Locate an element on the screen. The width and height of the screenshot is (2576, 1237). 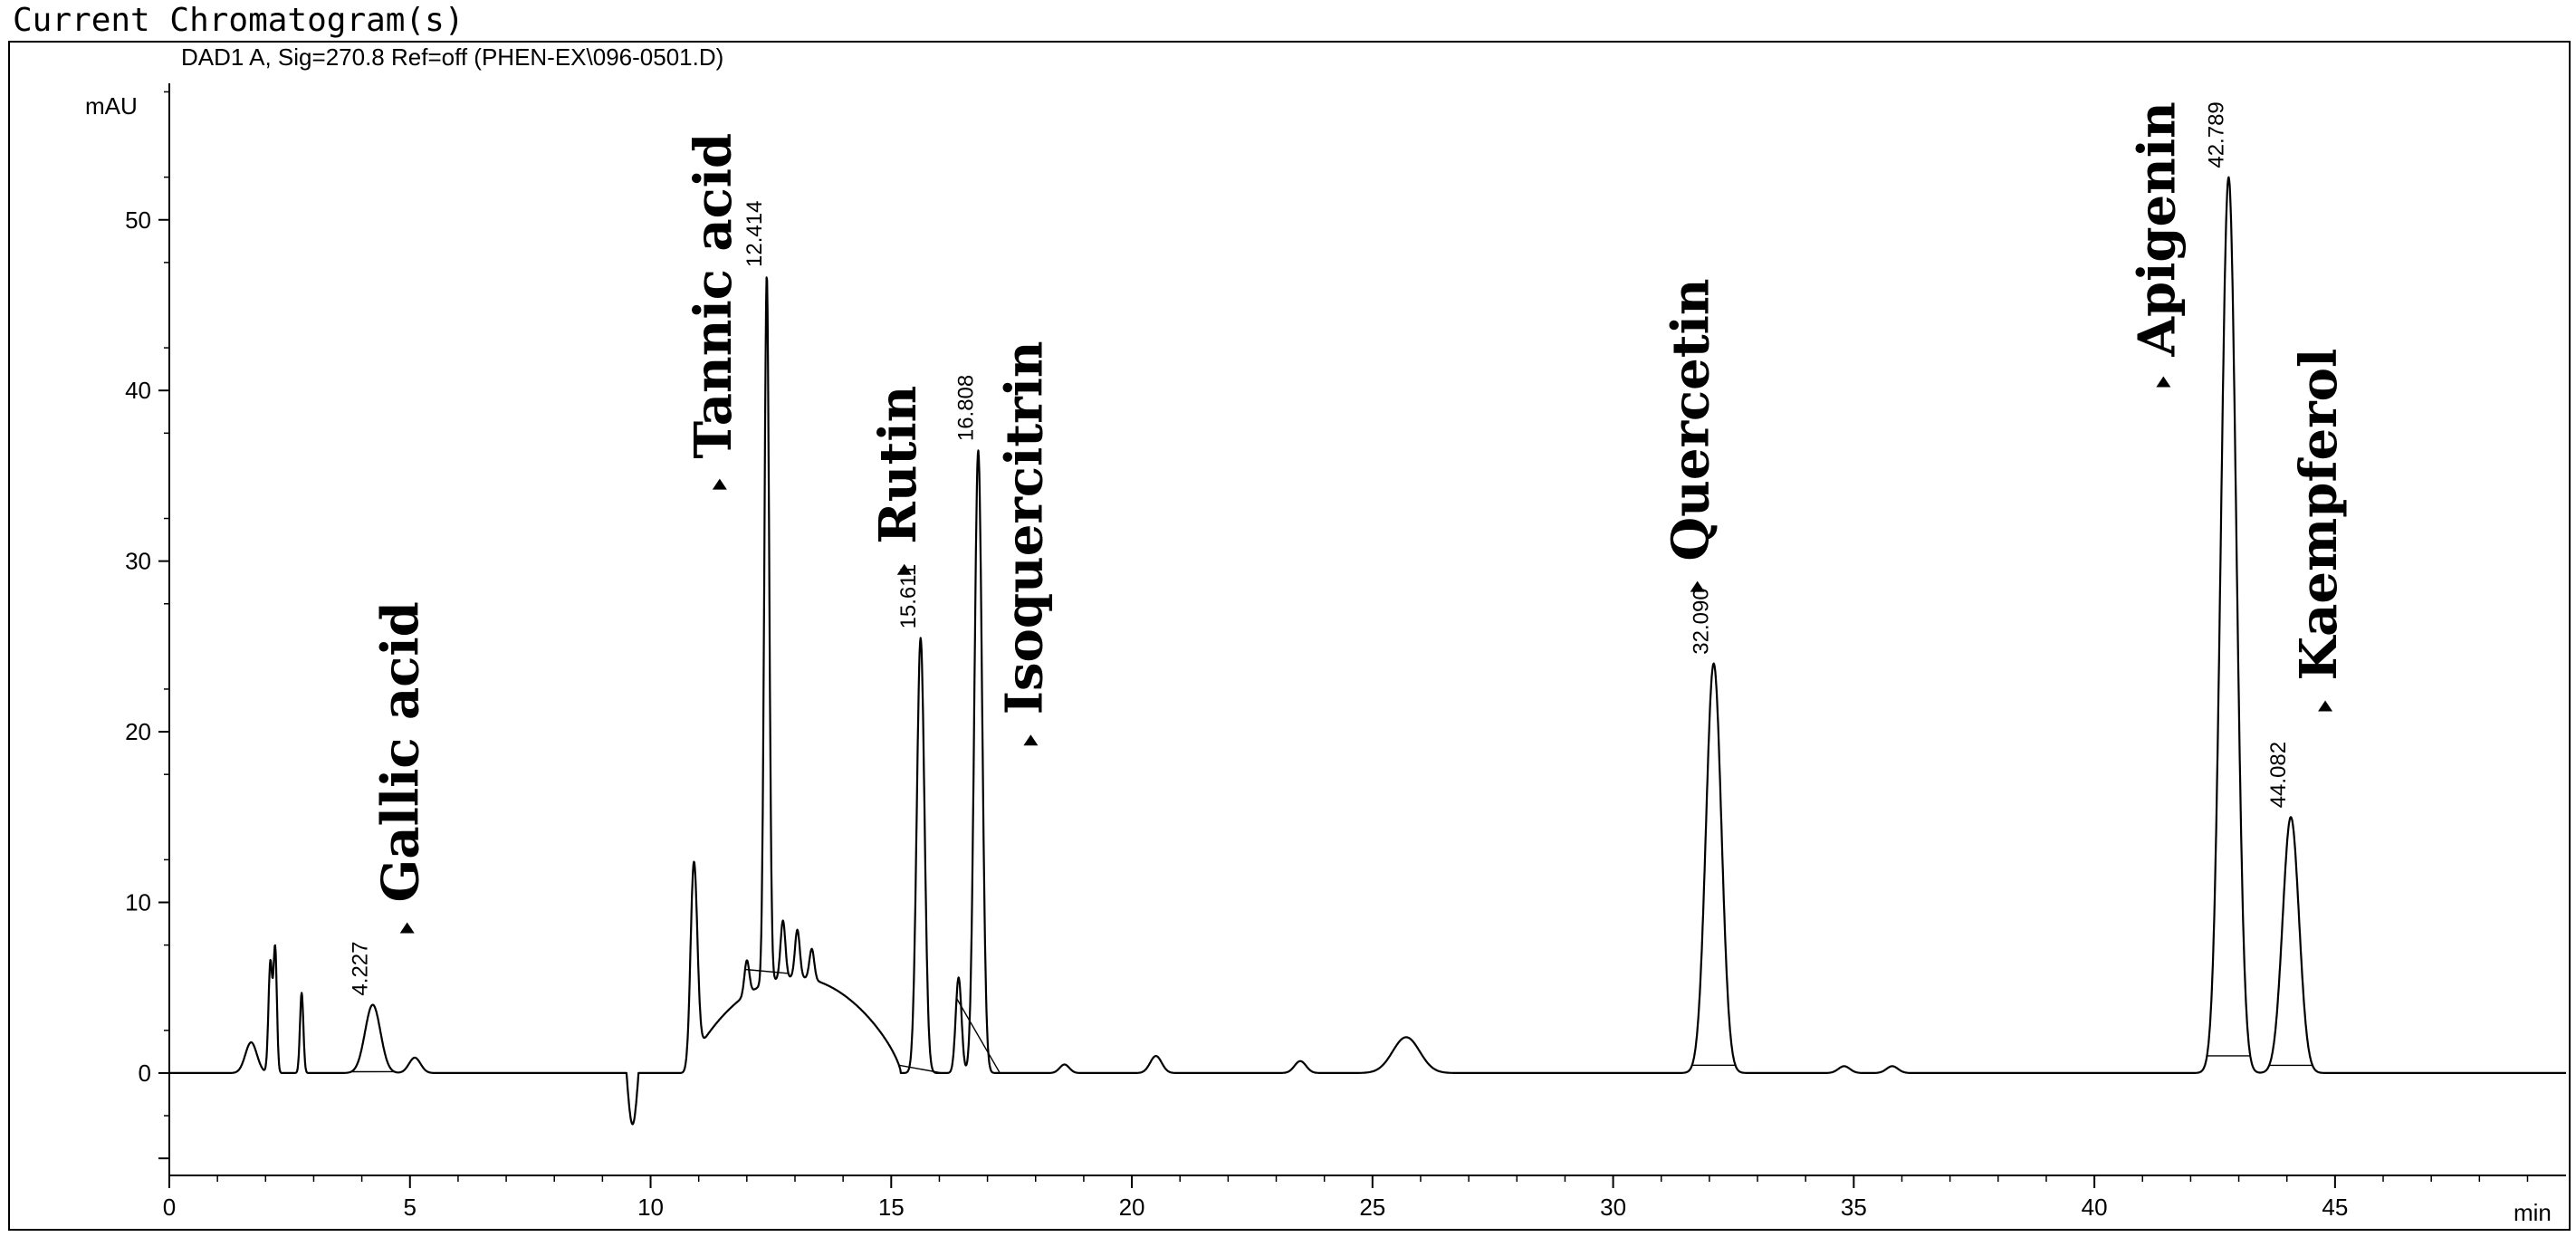
x-tick-label: 15 is located at coordinates (891, 1208).